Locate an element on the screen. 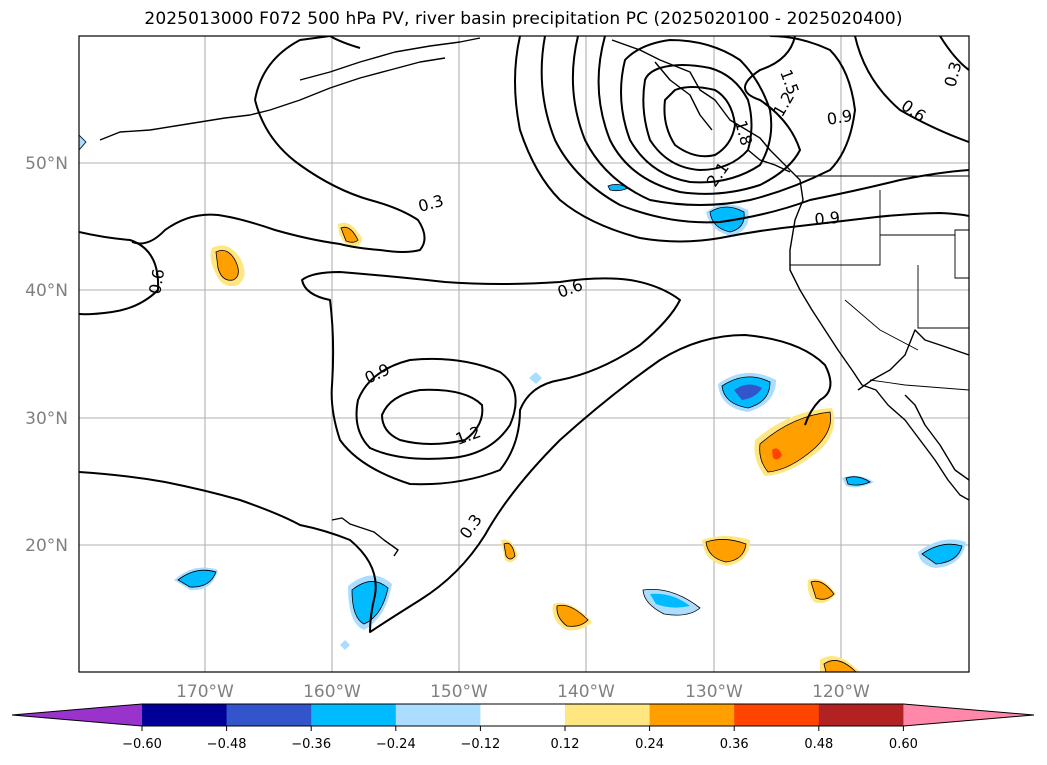 The image size is (1047, 765). alaska-peninsula-coast is located at coordinates (390, 59).